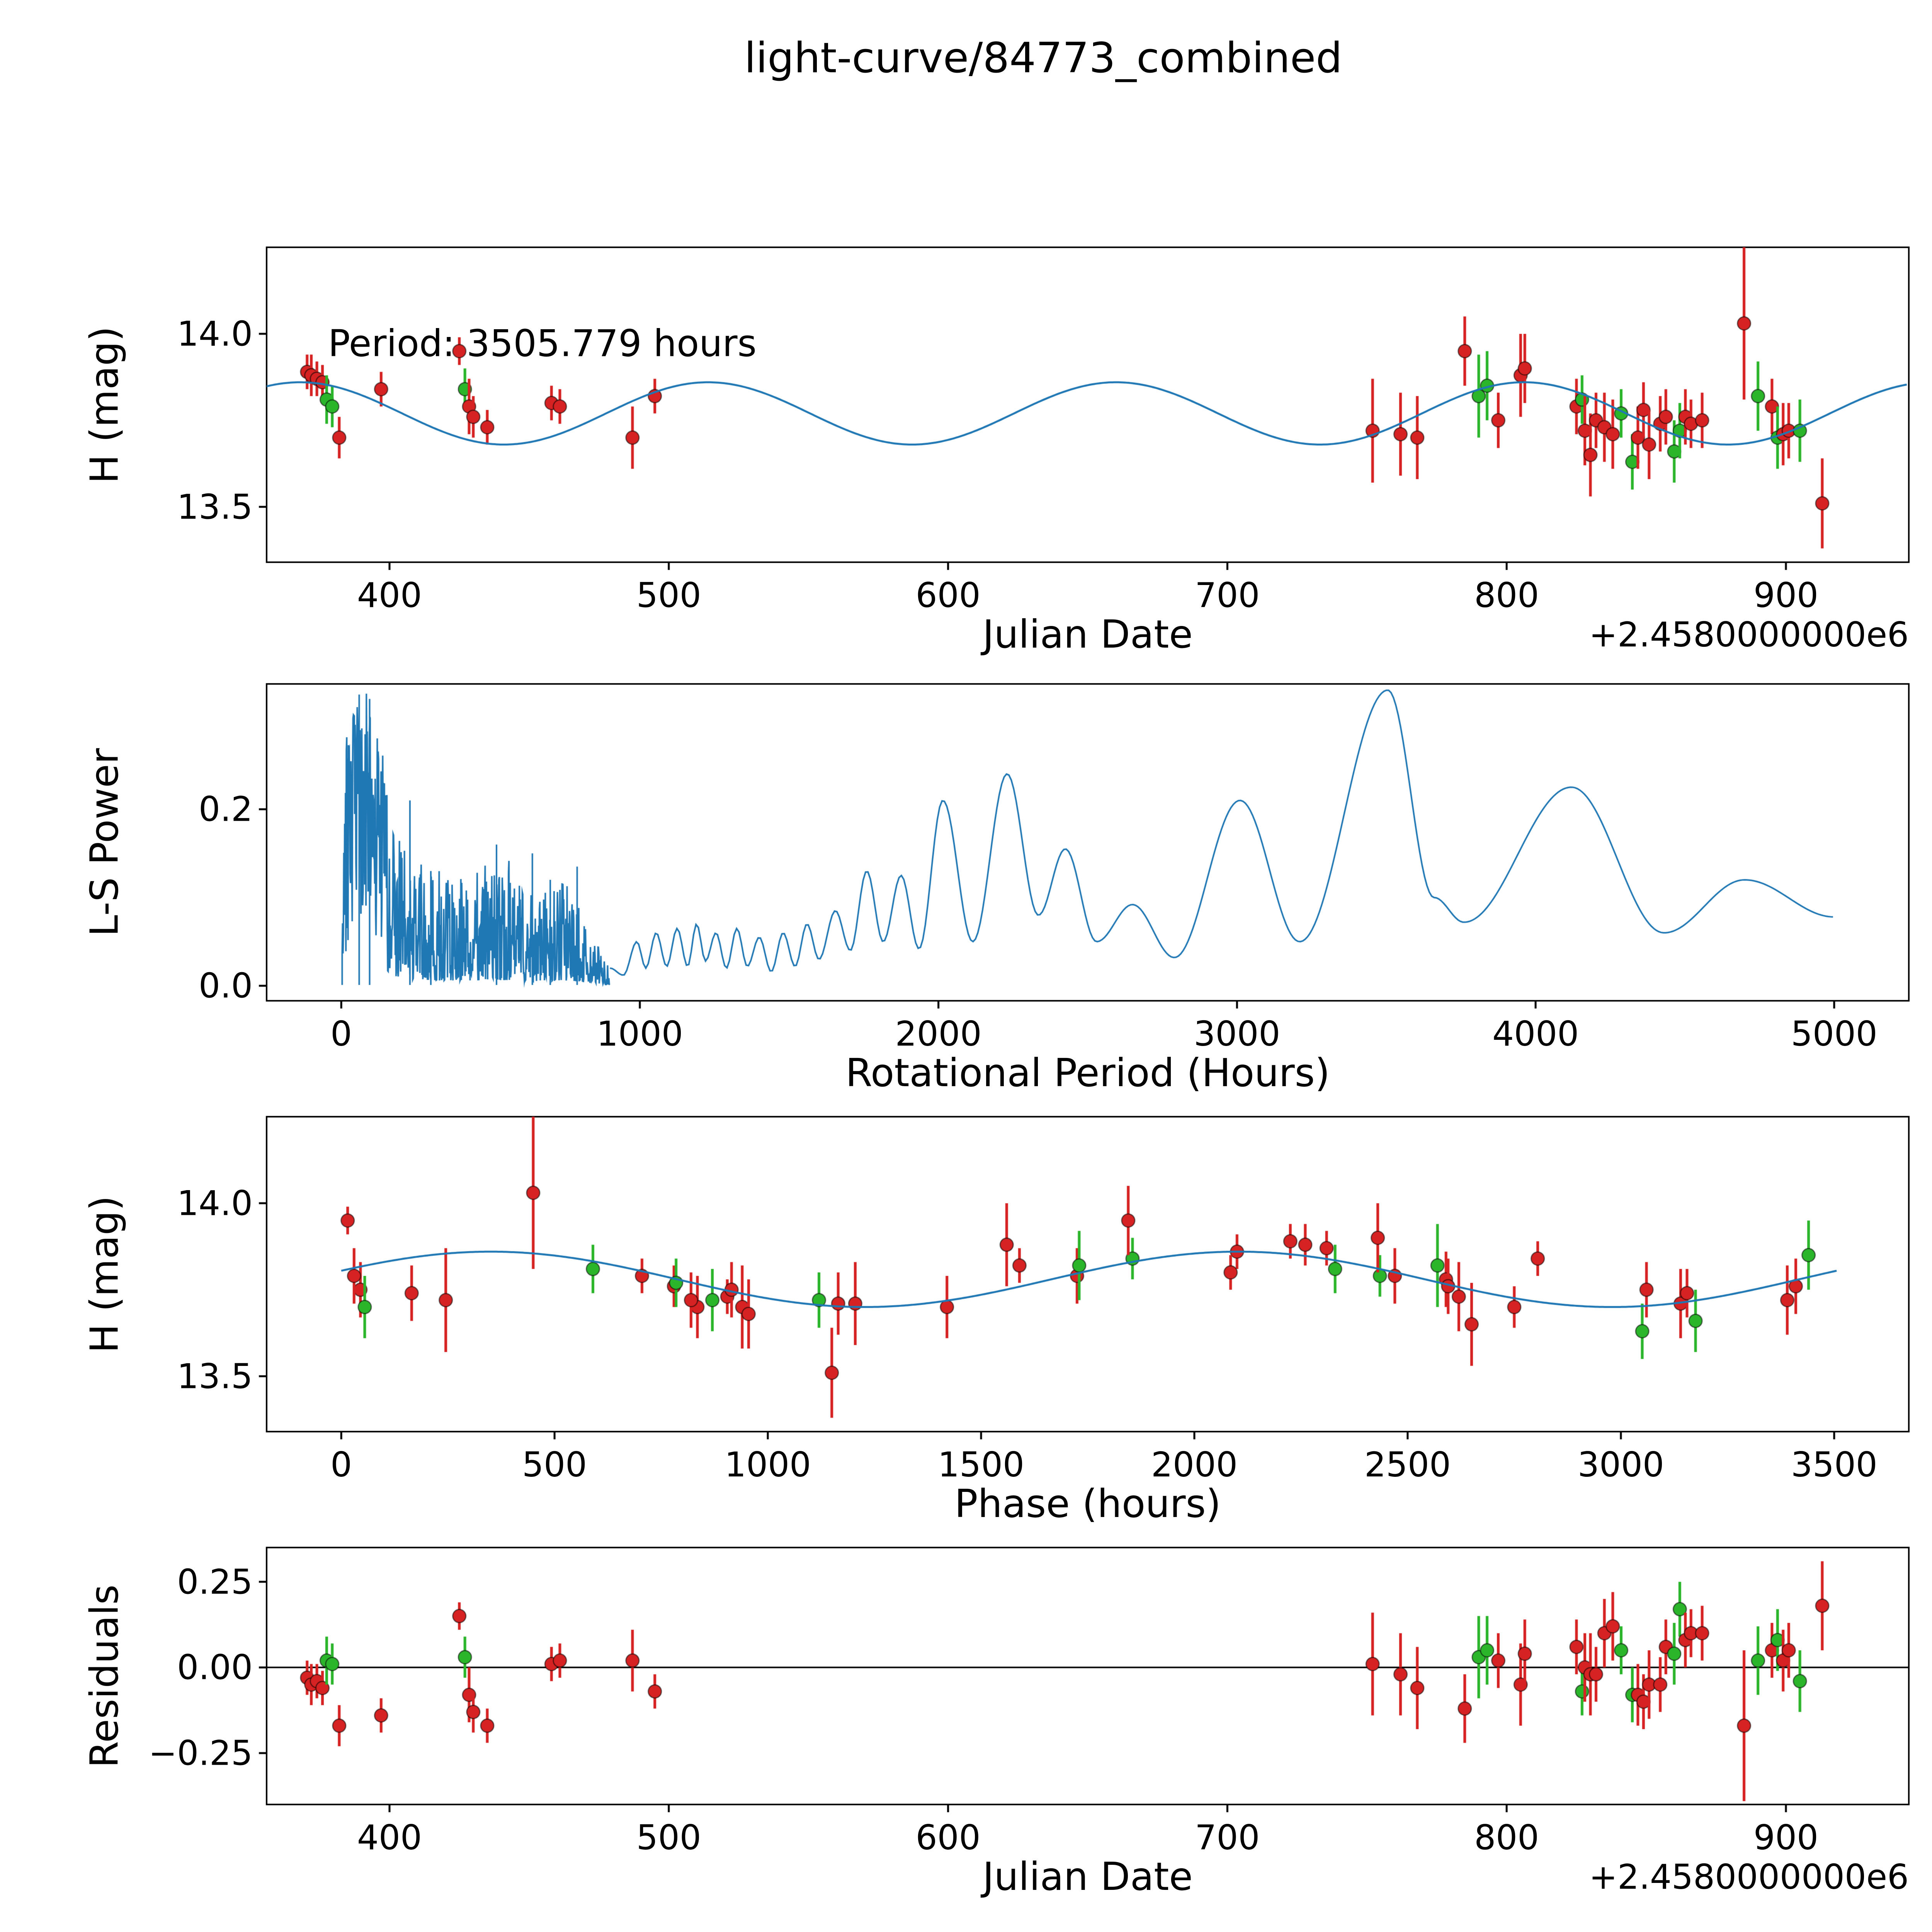 This screenshot has width=1932, height=1932. What do you see at coordinates (104, 1676) in the screenshot?
I see `panel4-ylabel: Residuals` at bounding box center [104, 1676].